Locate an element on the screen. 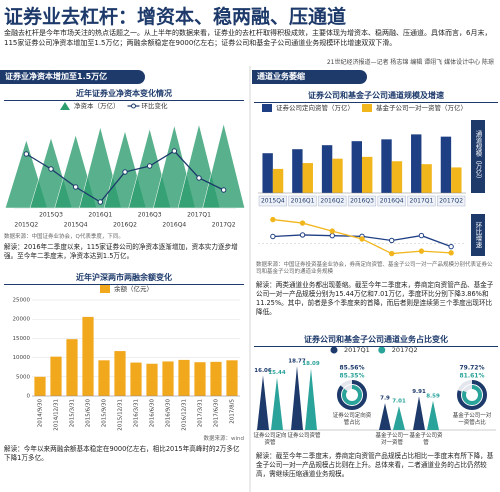 Image resolution: width=500 pixels, height=492 pixels. x-tick-label: 2016Q3 is located at coordinates (150, 215).